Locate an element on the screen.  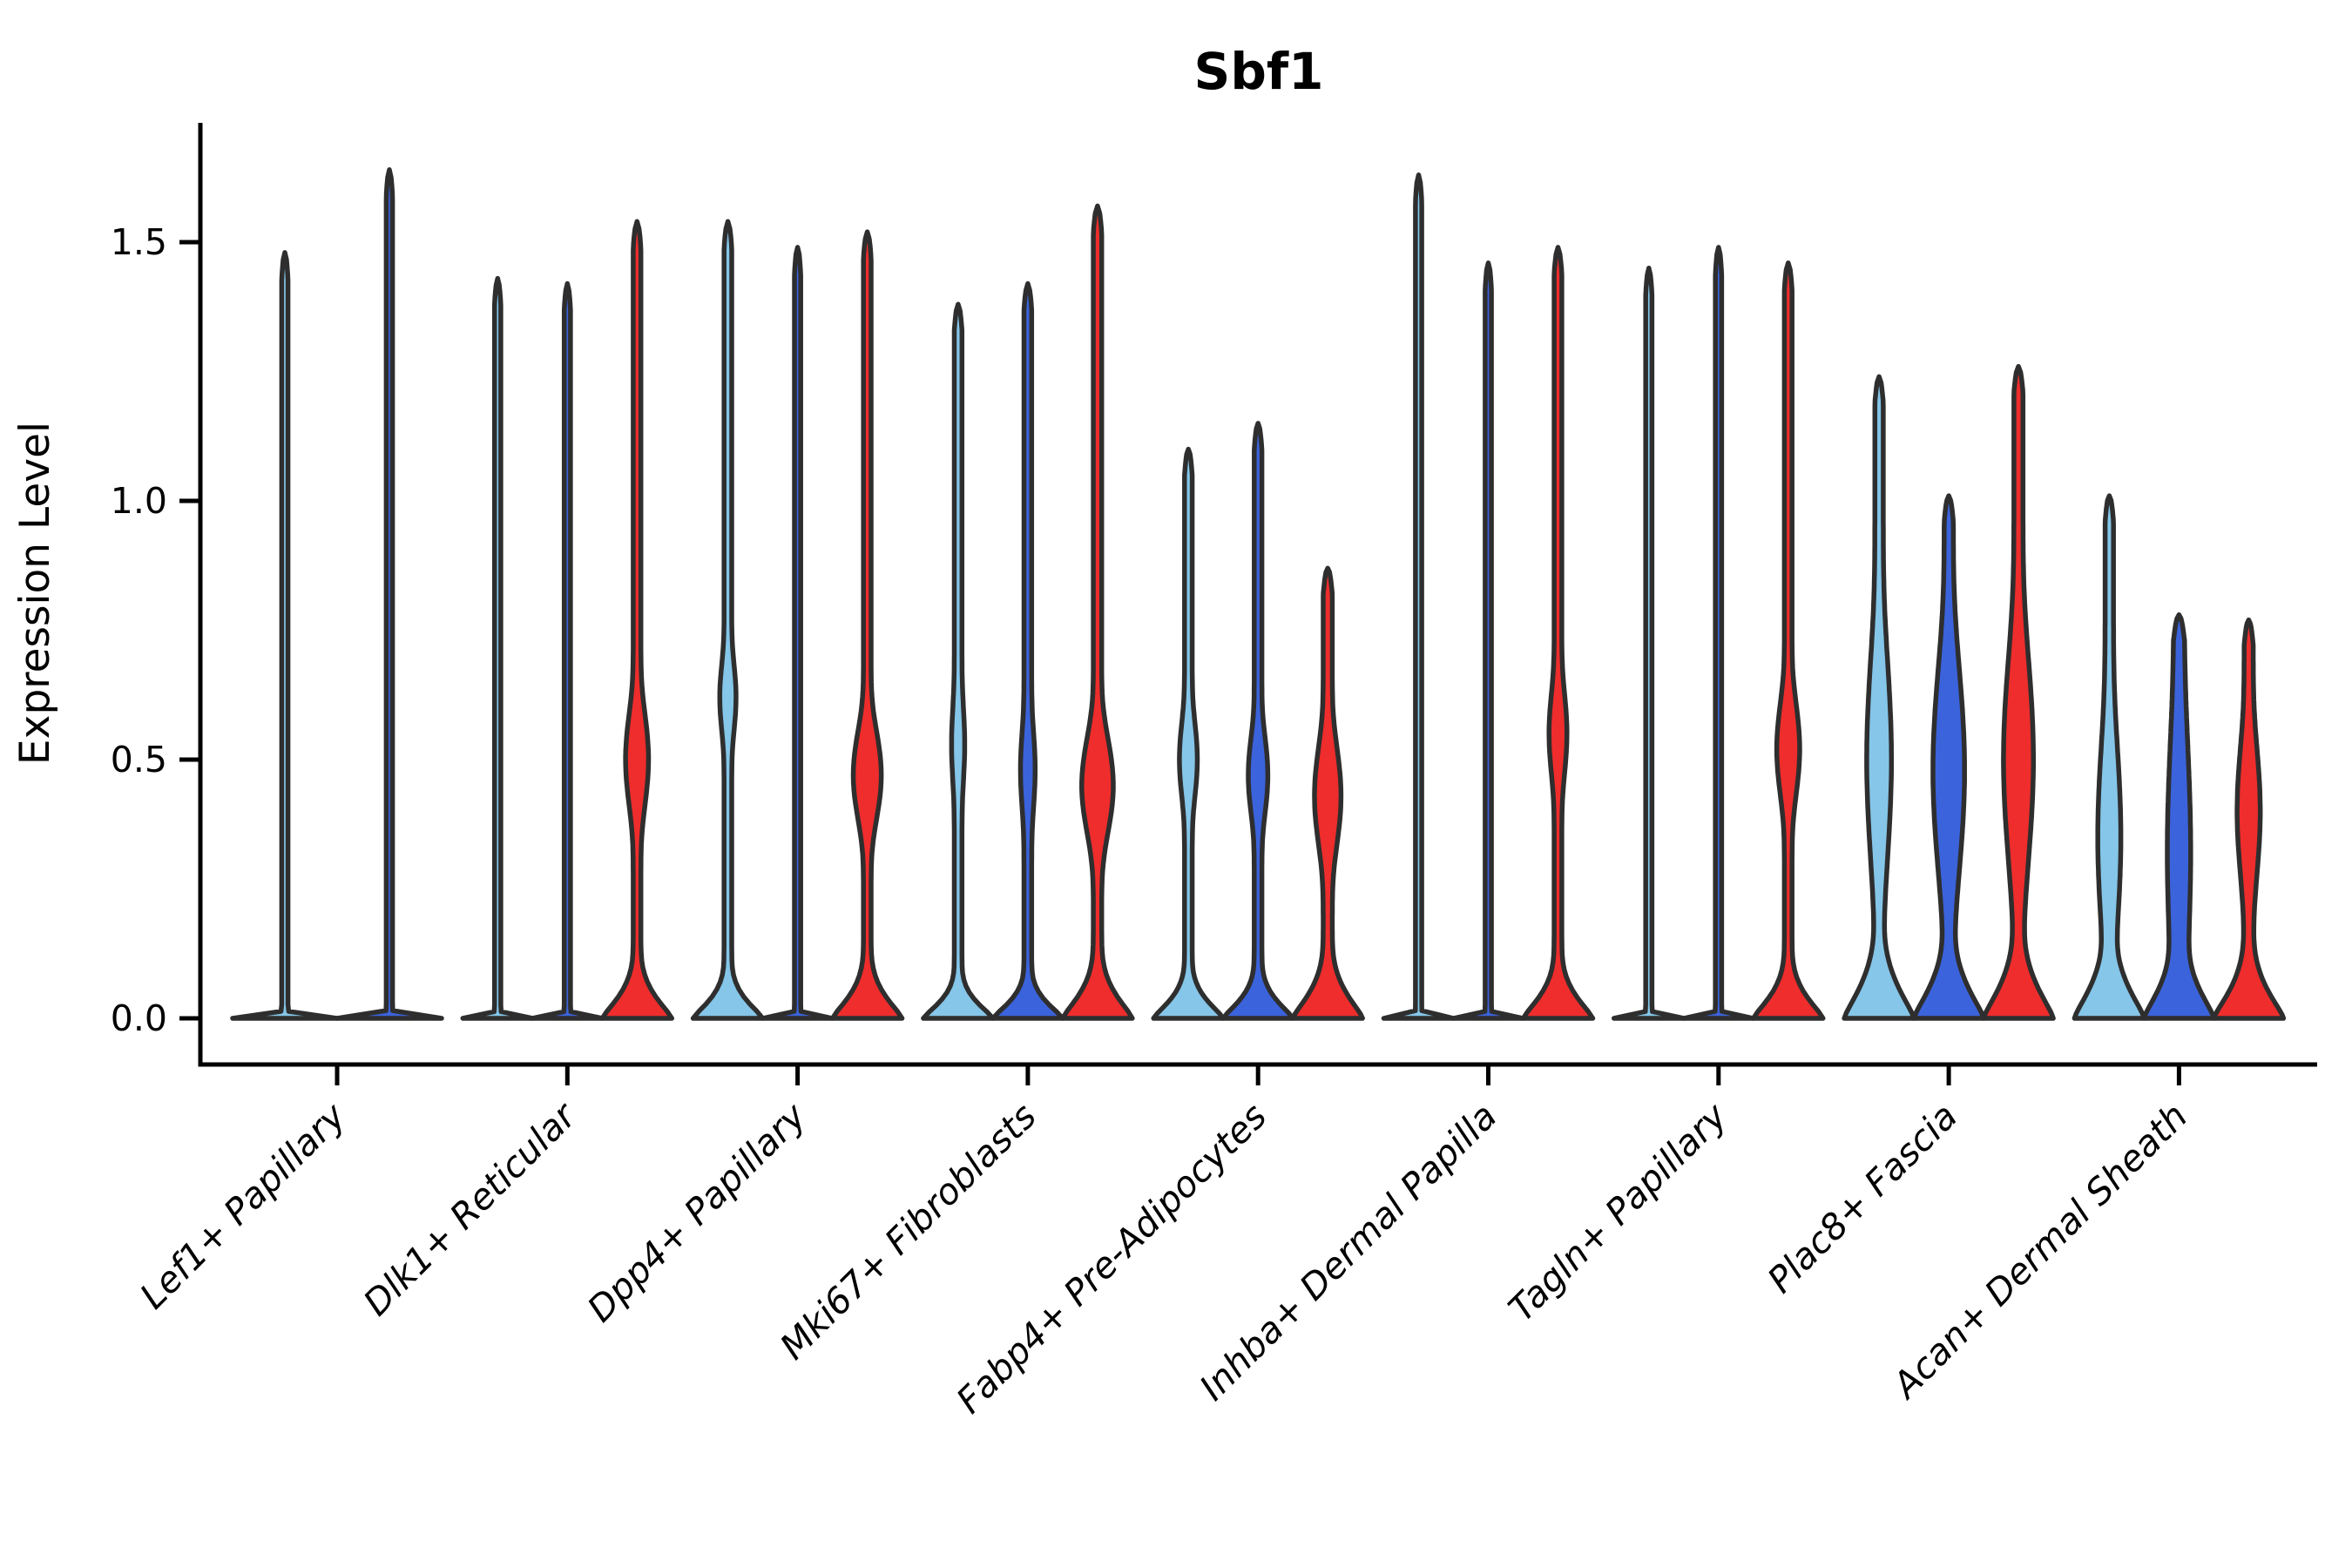
violin-dlk1-reticular-red is located at coordinates (637, 620).